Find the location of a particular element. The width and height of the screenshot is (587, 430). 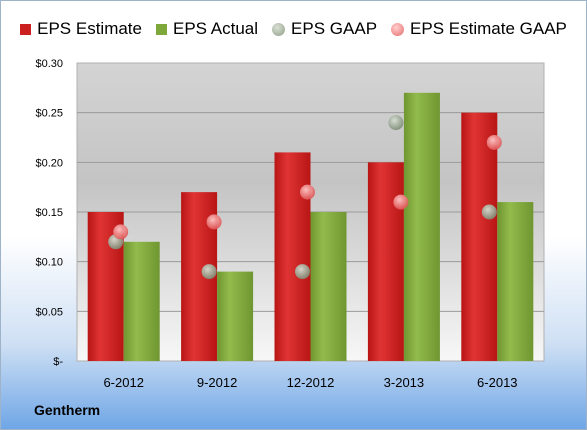

bar-eps-actual-6-2012 is located at coordinates (141, 301).